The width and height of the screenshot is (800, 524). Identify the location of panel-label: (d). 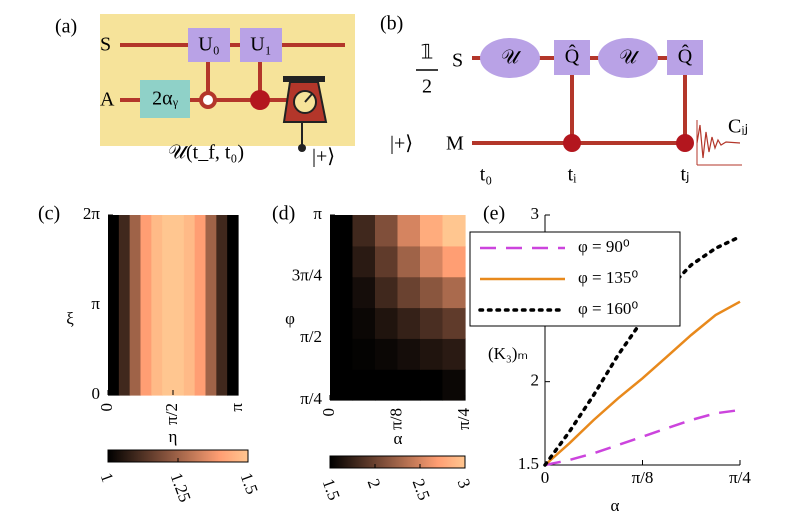
(283, 214).